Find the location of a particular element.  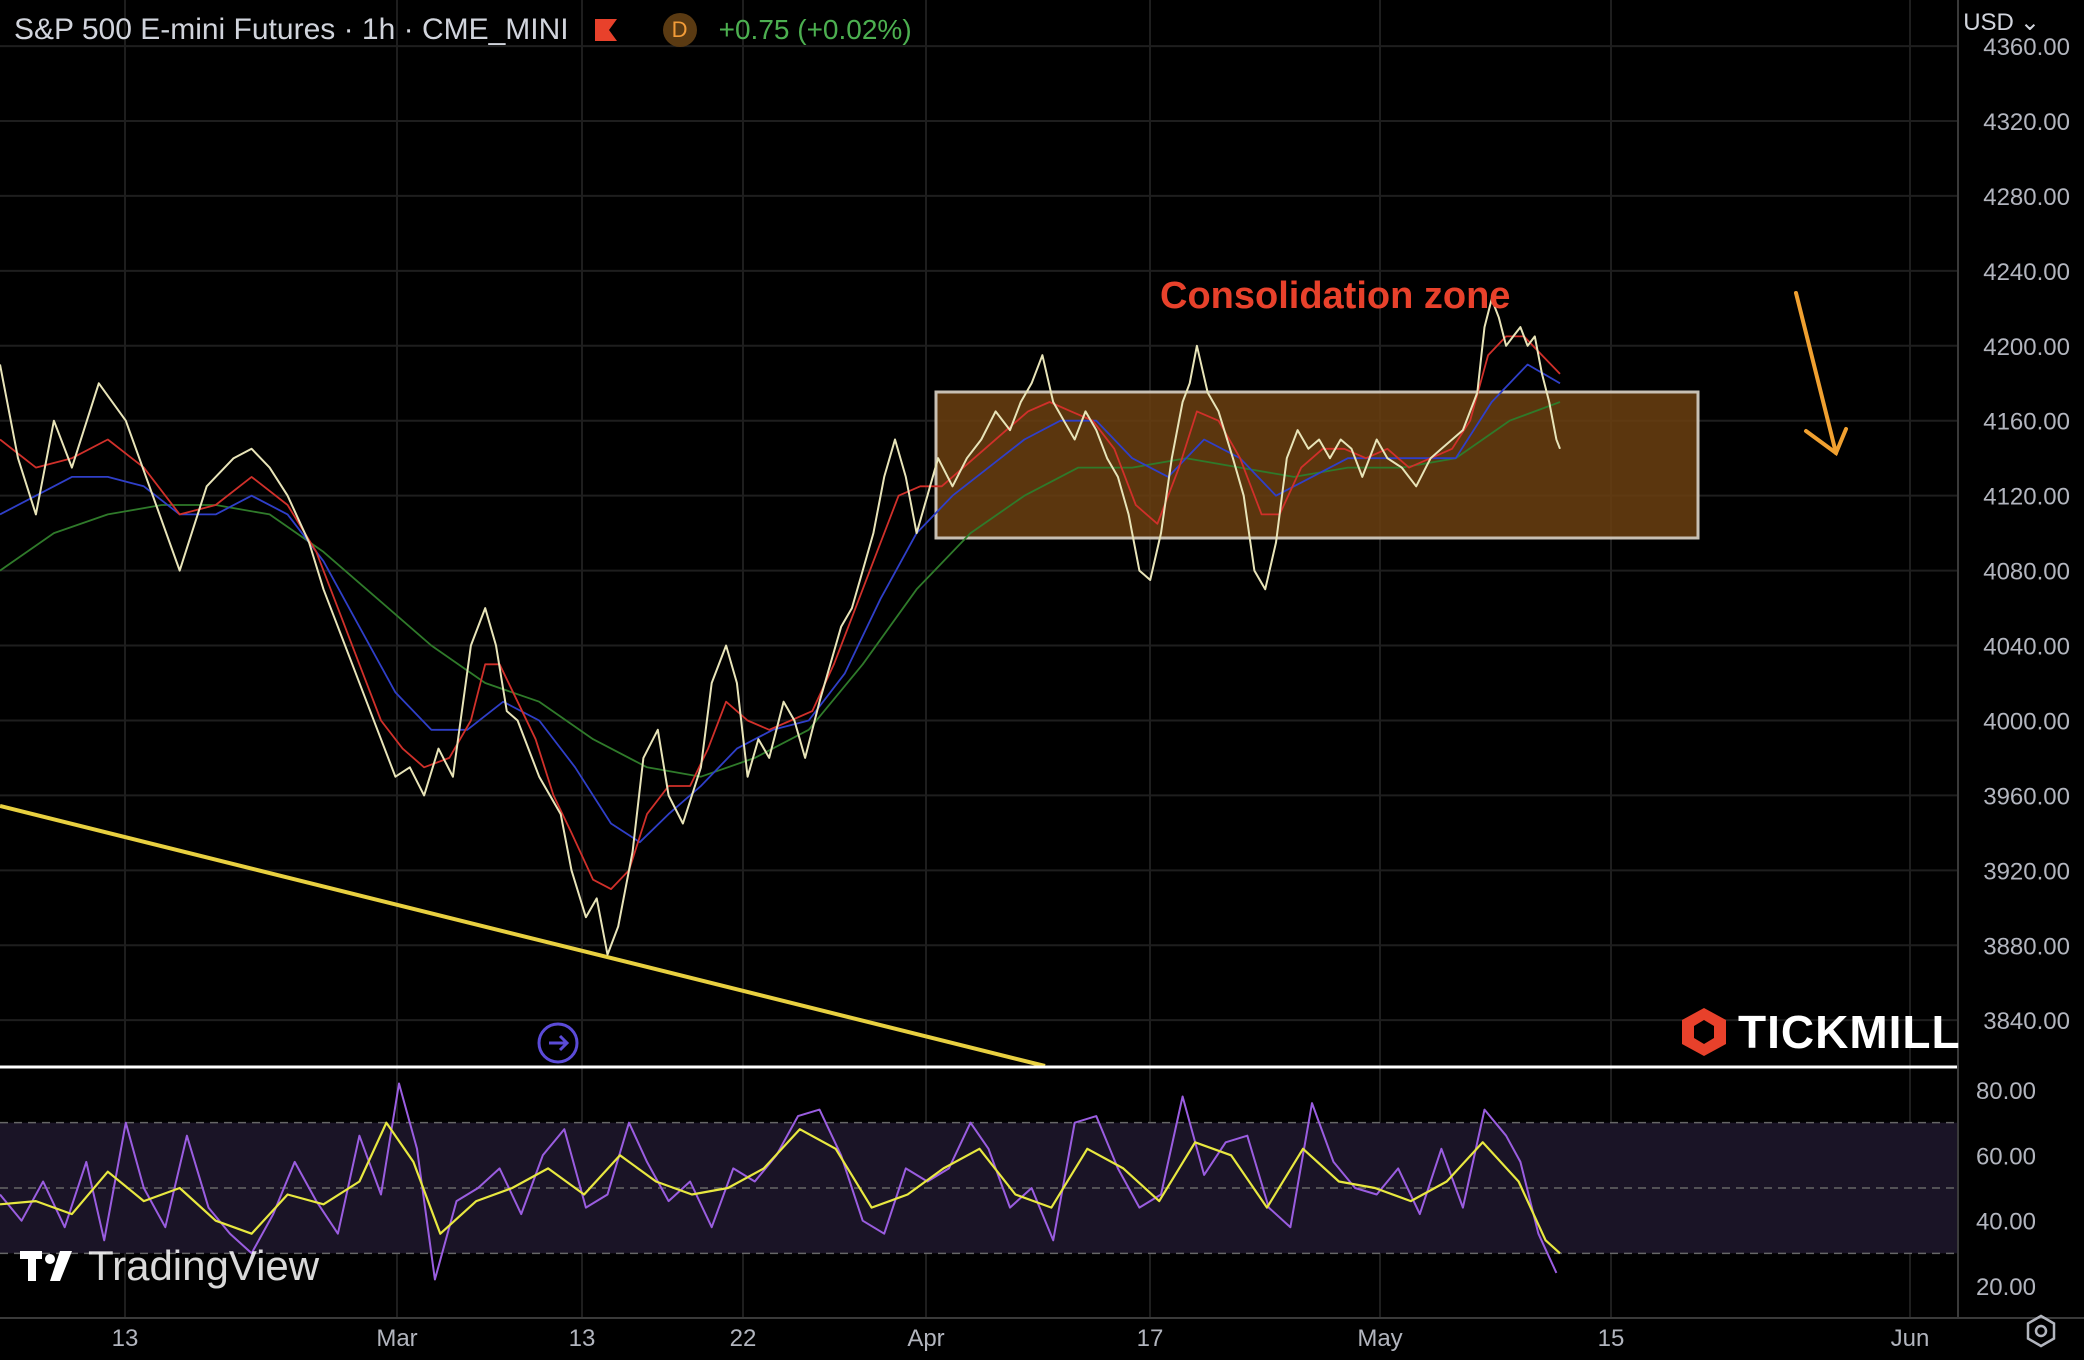

time-tick-label: 15 is located at coordinates (1611, 1338).